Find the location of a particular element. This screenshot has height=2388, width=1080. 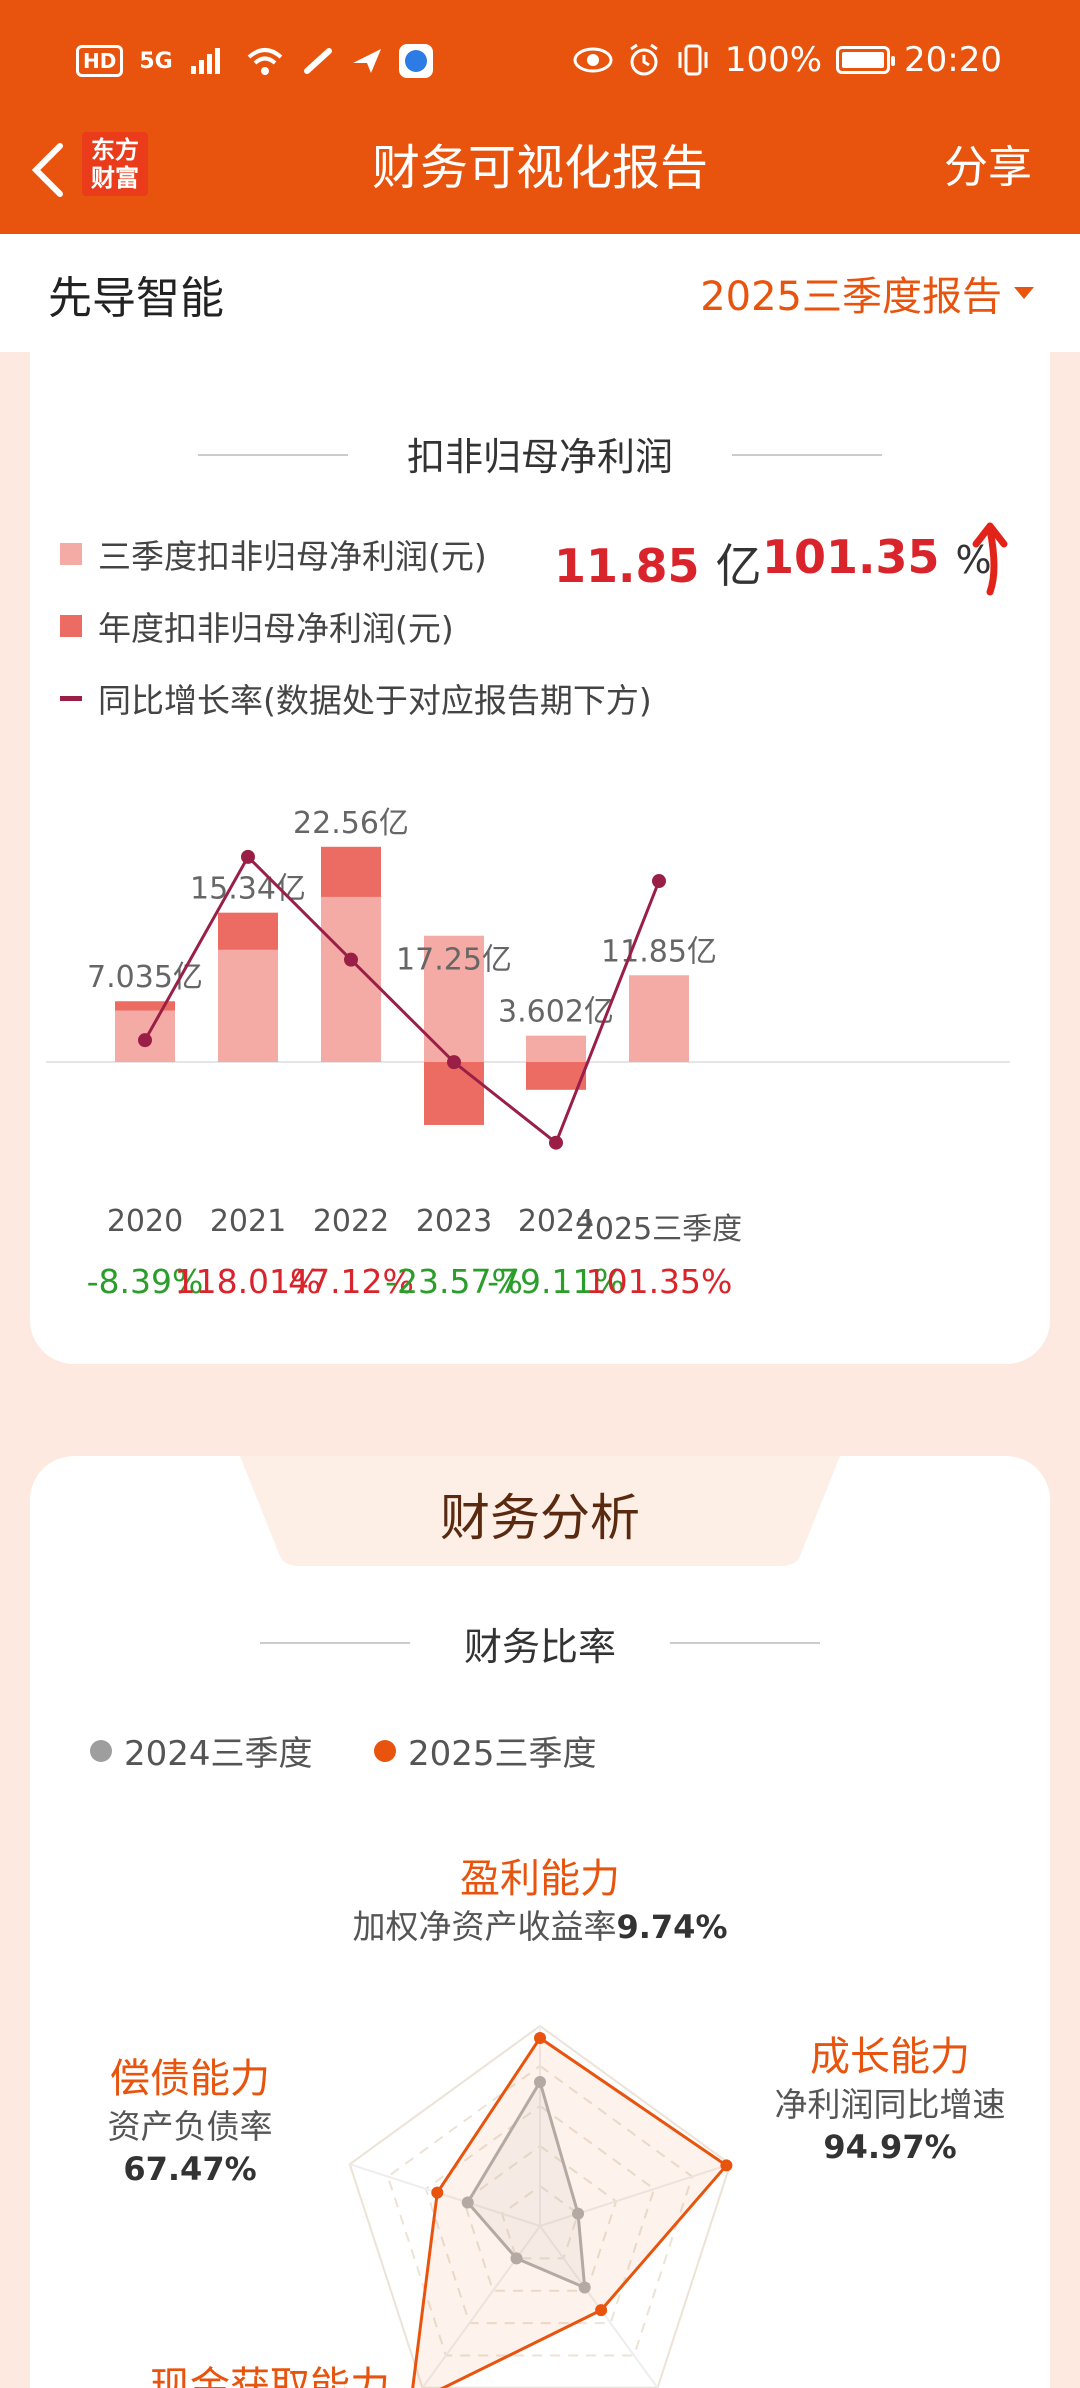

growth-rate-label: 118.01% is located at coordinates (248, 1281).